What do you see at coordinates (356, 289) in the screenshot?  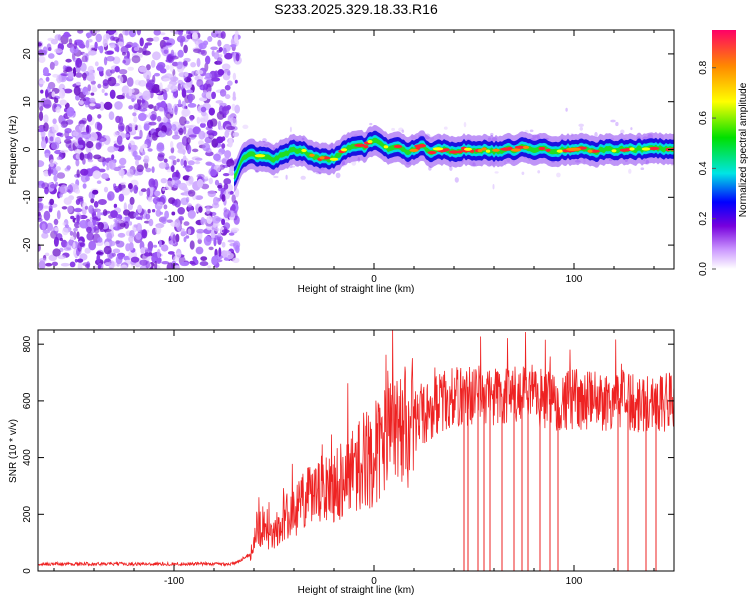 I see `top-x-label: Height of straight line (km)` at bounding box center [356, 289].